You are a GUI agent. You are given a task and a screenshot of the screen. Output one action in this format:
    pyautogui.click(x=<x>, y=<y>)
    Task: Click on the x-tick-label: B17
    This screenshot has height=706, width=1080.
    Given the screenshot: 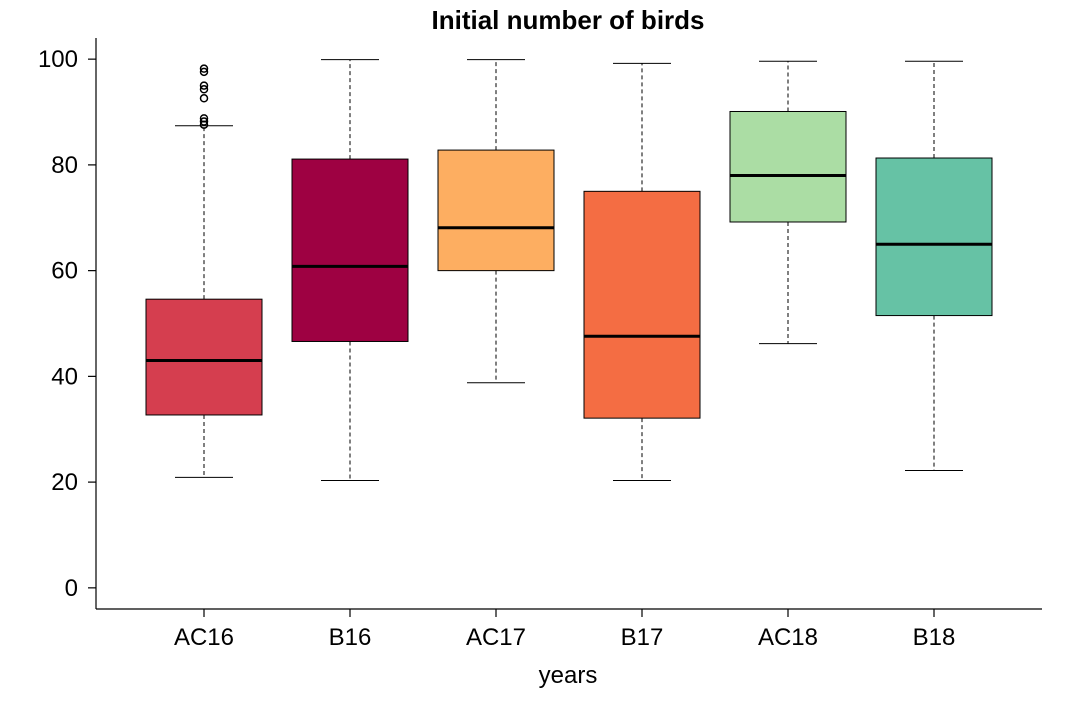 What is the action you would take?
    pyautogui.click(x=642, y=637)
    